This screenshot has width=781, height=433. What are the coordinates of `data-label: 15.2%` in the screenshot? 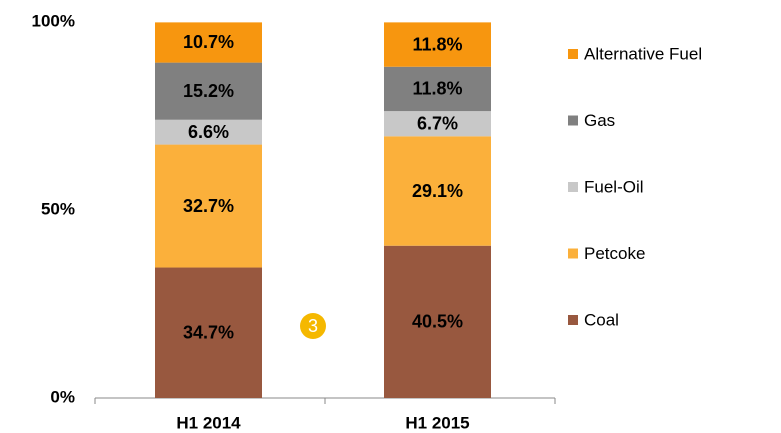 It's located at (208, 91).